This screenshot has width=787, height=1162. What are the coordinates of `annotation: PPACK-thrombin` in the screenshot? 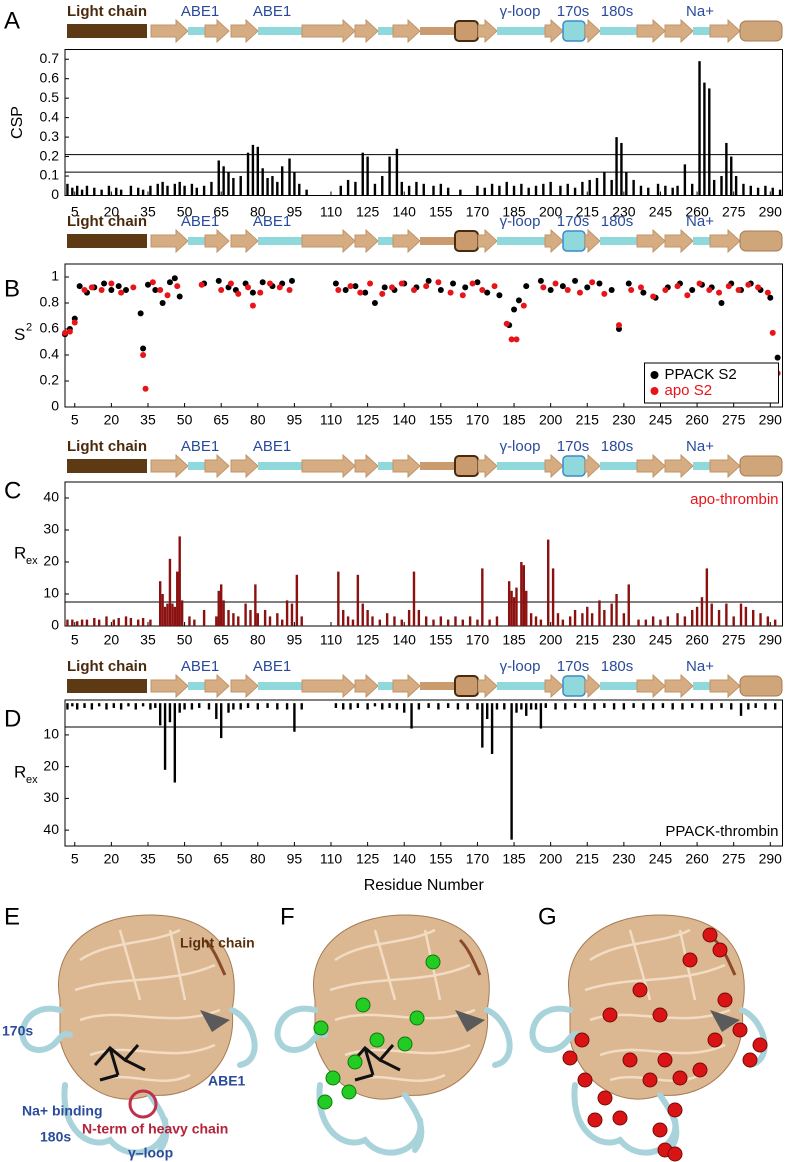 It's located at (721, 831).